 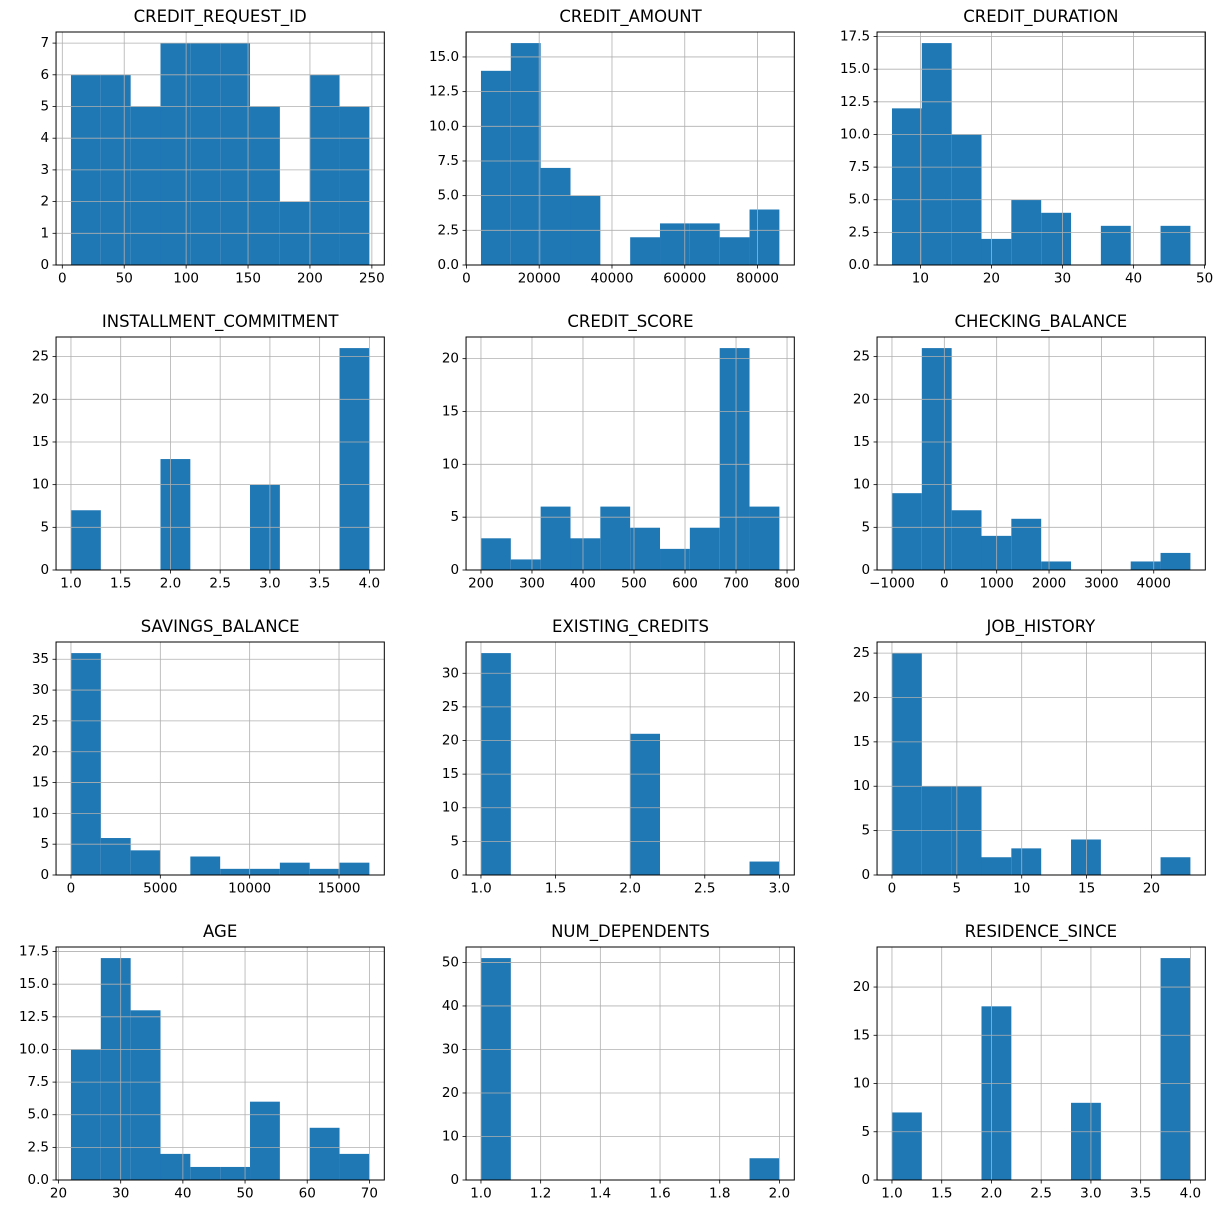 I want to click on svg-text: 3000, so click(x=1101, y=584).